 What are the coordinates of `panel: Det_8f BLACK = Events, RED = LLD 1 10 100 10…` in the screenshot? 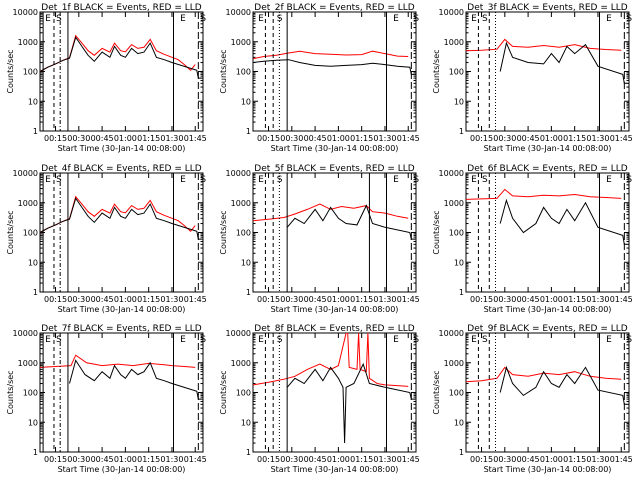 It's located at (319, 399).